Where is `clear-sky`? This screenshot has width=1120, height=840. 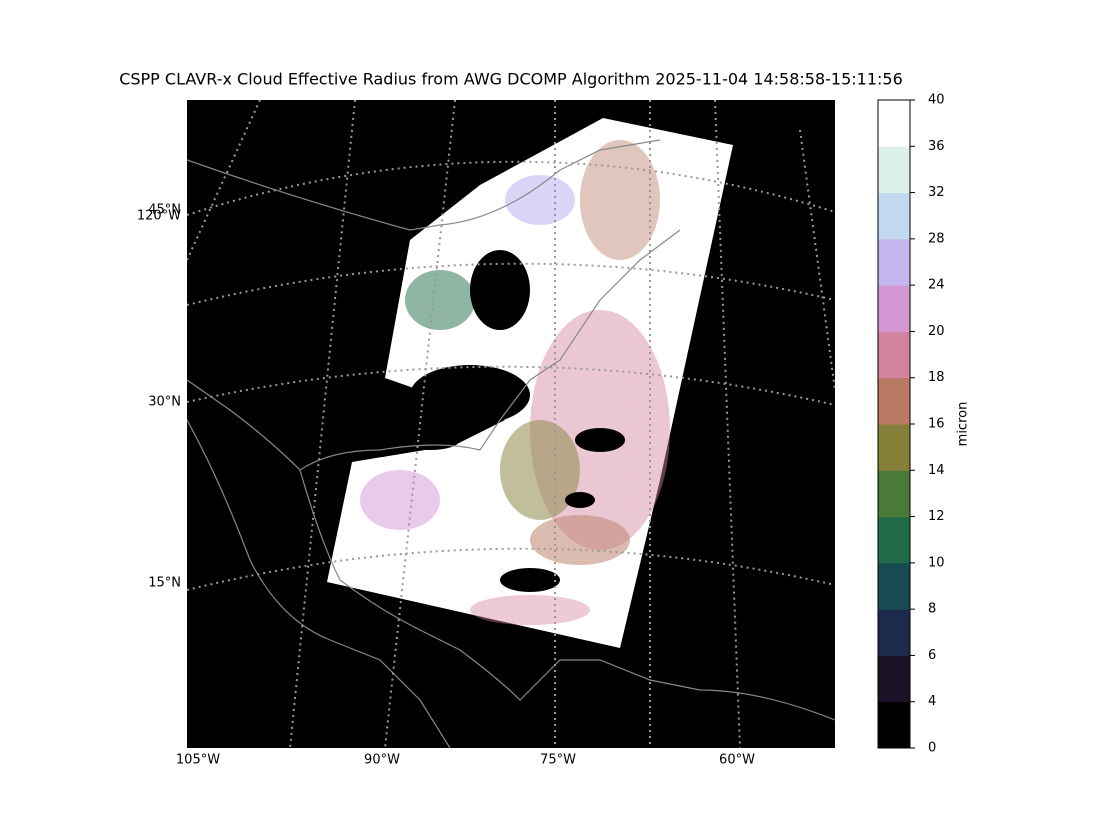 clear-sky is located at coordinates (512, 421).